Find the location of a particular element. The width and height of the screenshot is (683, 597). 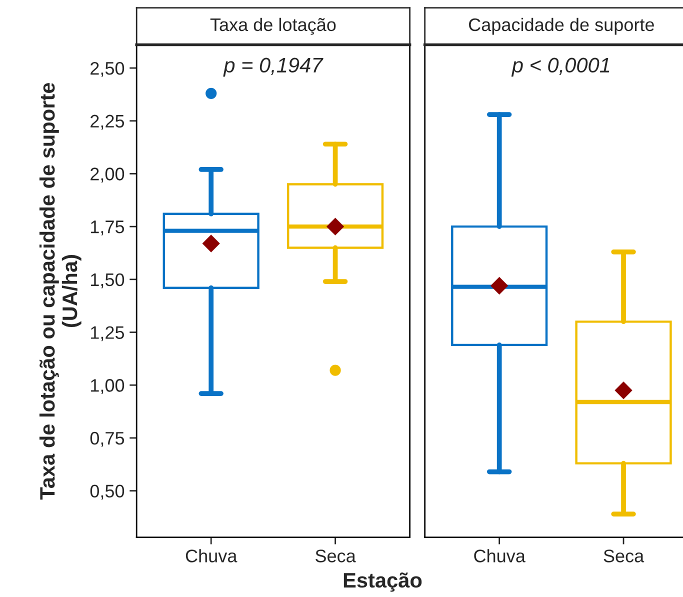

x-axis-title: Estação is located at coordinates (383, 582).